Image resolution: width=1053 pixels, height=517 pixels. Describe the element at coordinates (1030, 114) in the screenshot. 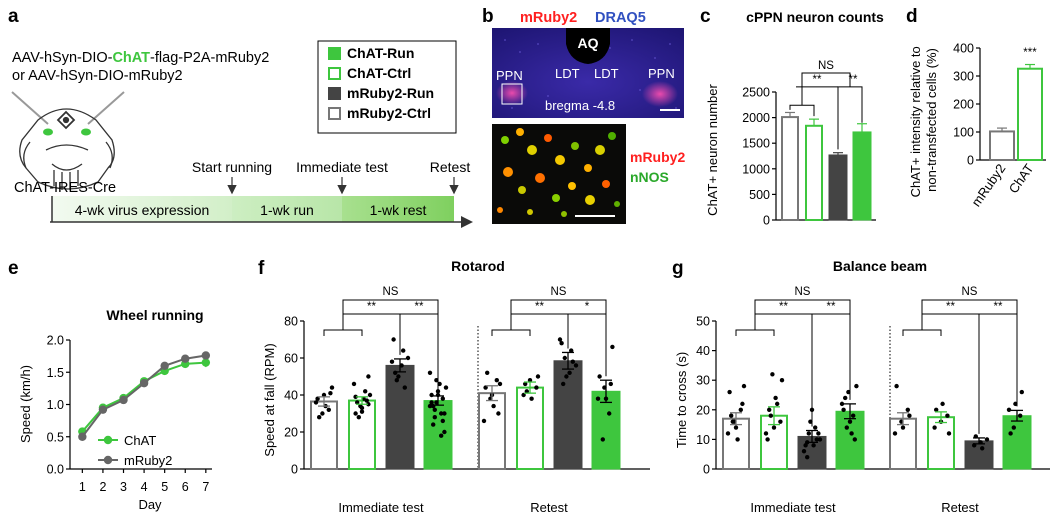

I see `chart-d-bar` at that location.